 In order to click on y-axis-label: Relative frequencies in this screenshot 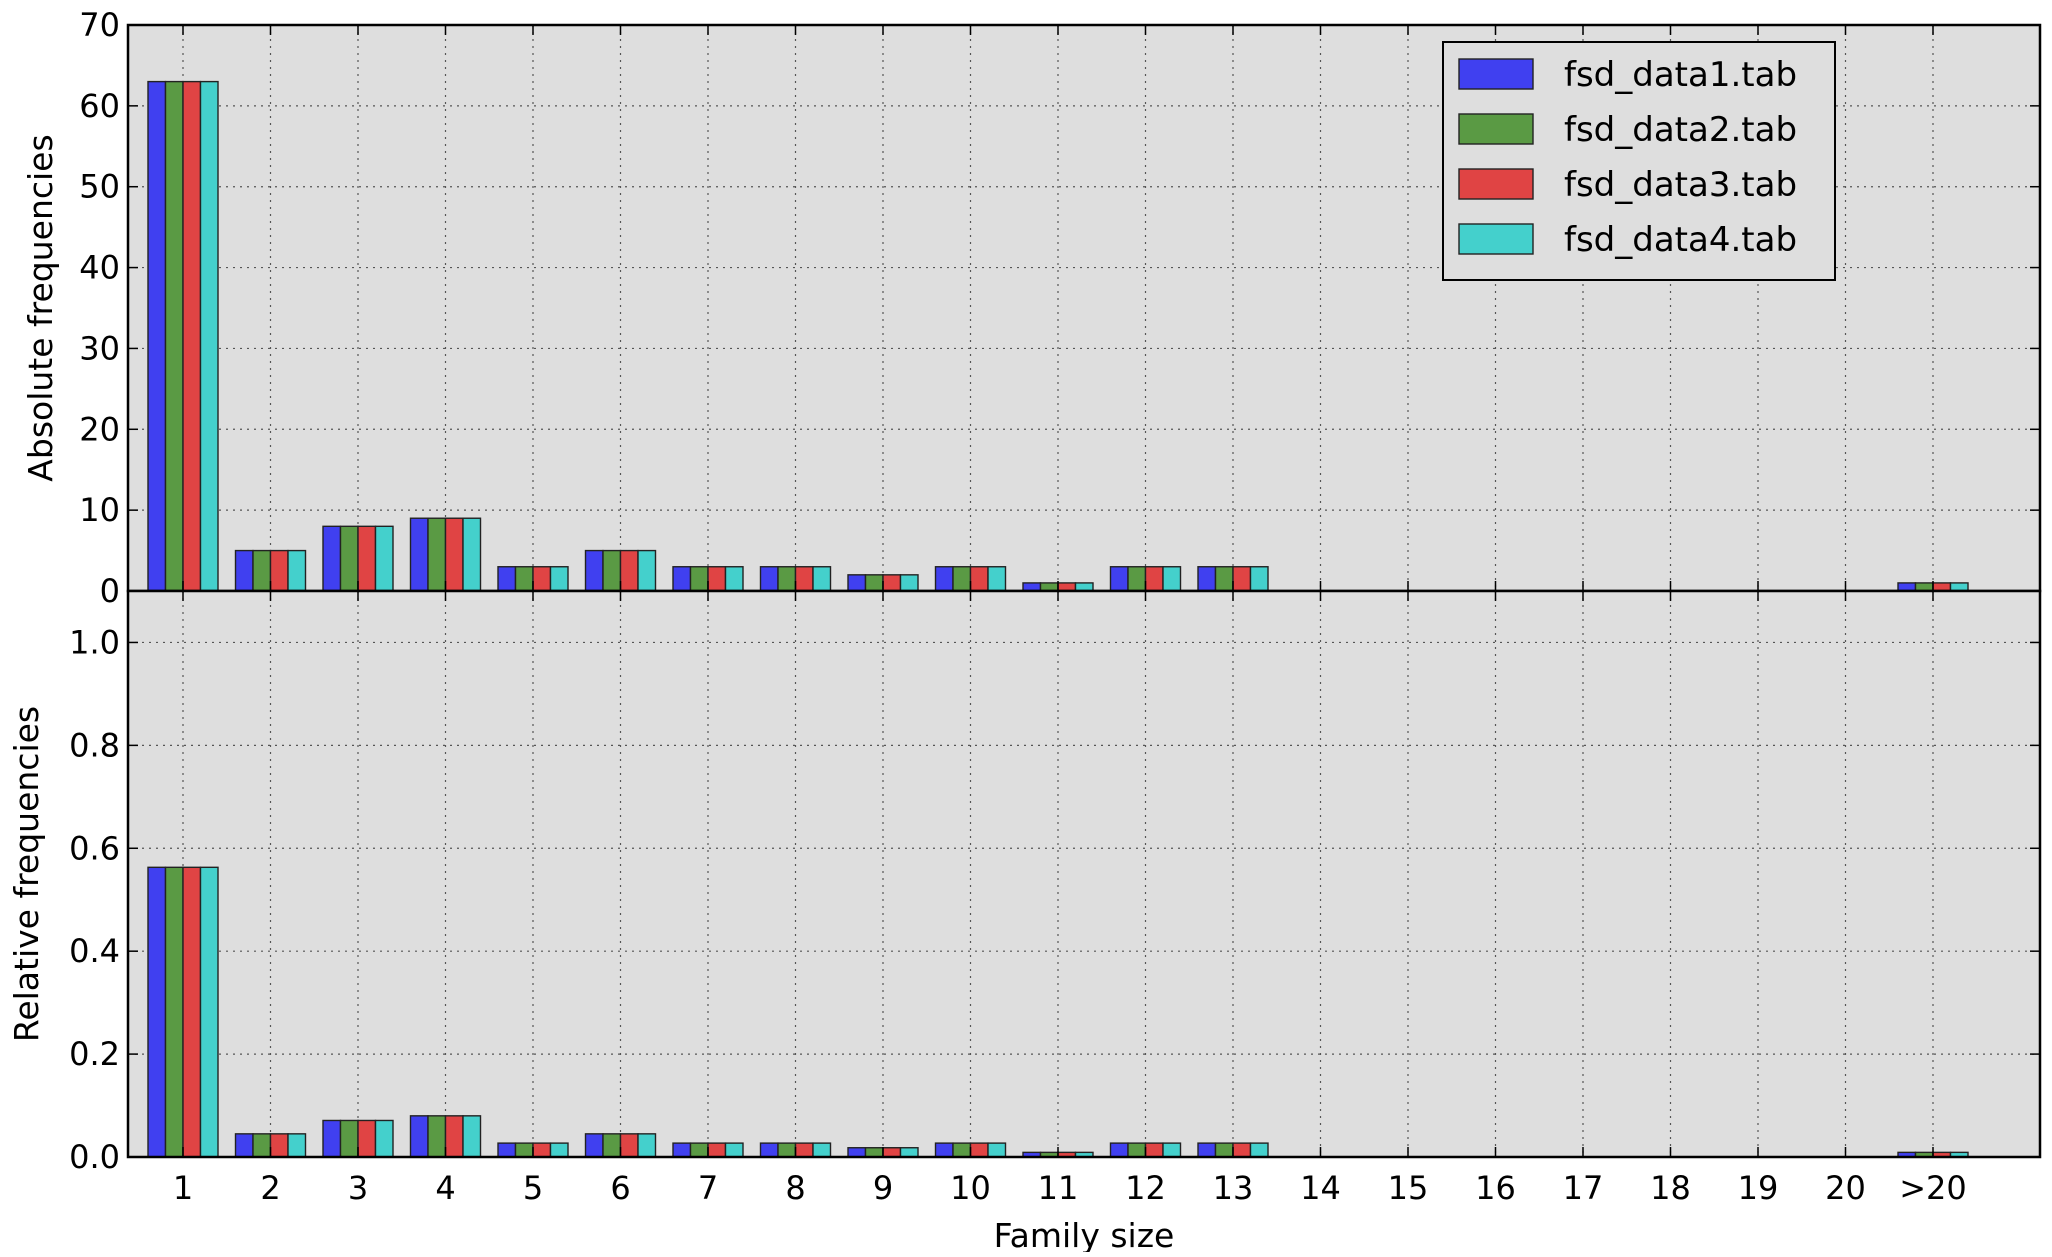, I will do `click(26, 874)`.